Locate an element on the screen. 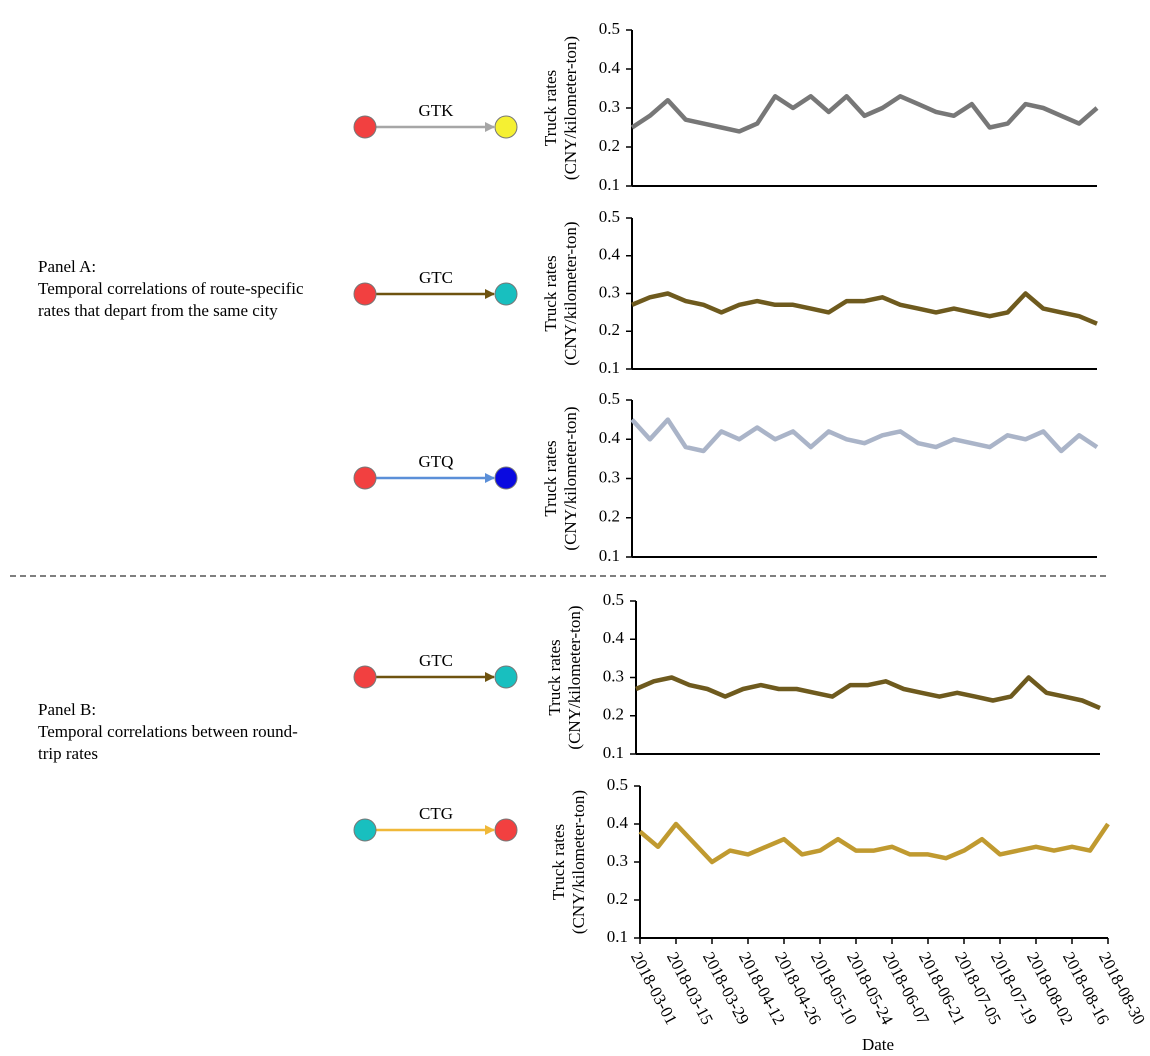  panel-description: Temporal correlations between round- is located at coordinates (168, 731).